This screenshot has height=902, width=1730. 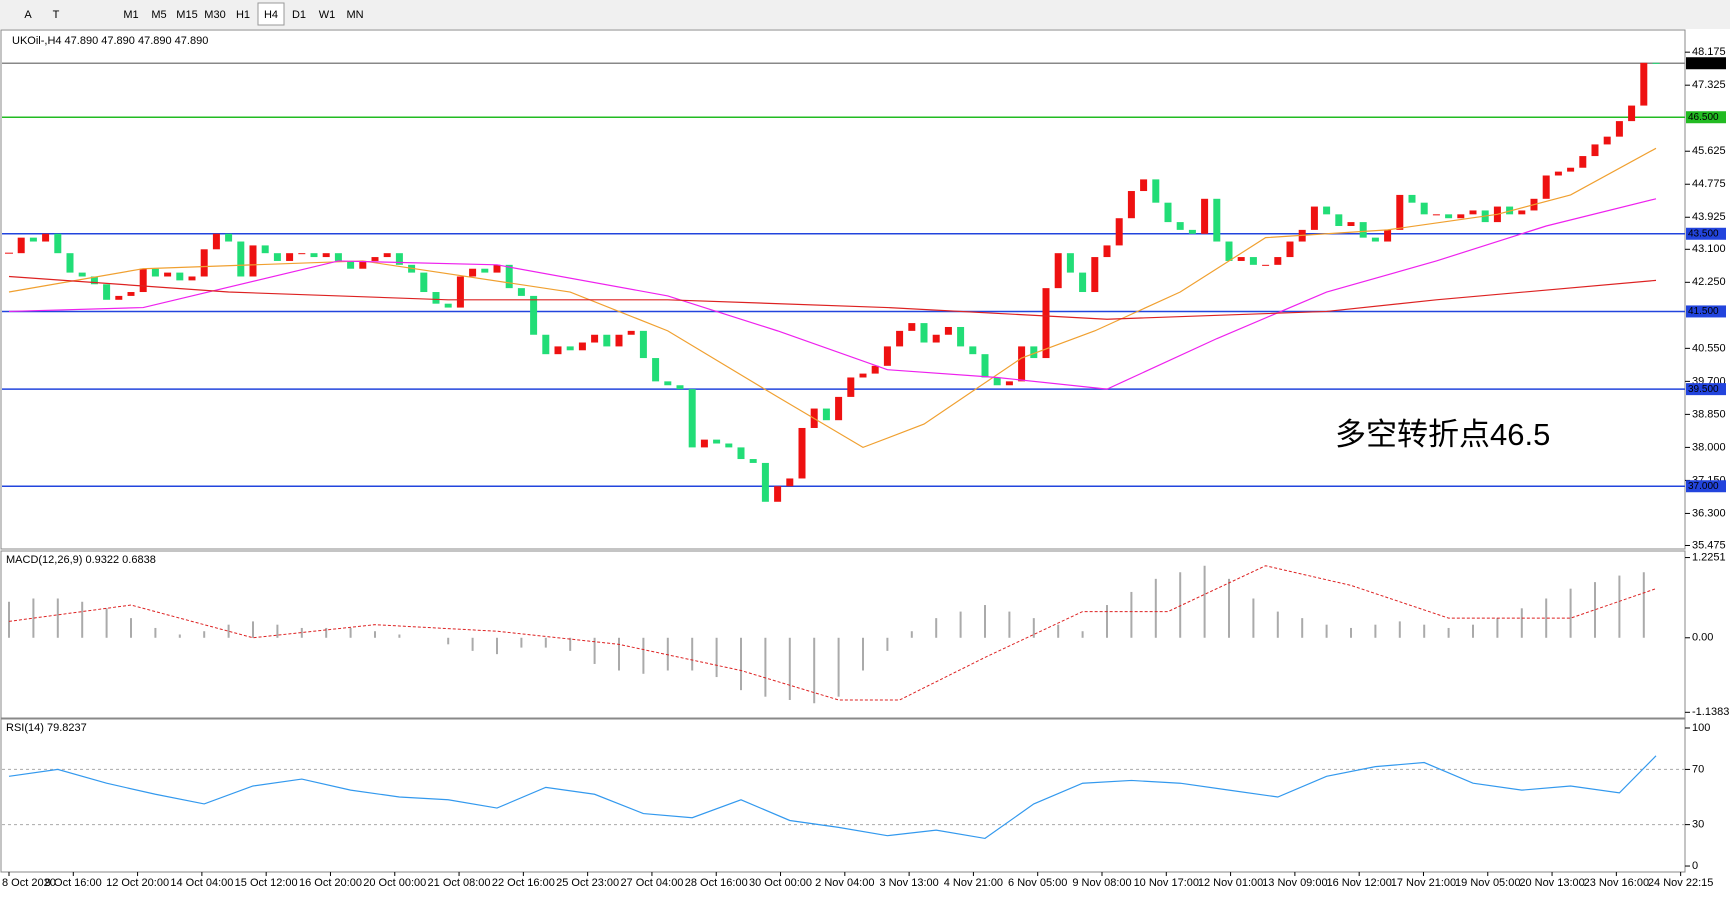 What do you see at coordinates (865, 14) in the screenshot?
I see `toolbar` at bounding box center [865, 14].